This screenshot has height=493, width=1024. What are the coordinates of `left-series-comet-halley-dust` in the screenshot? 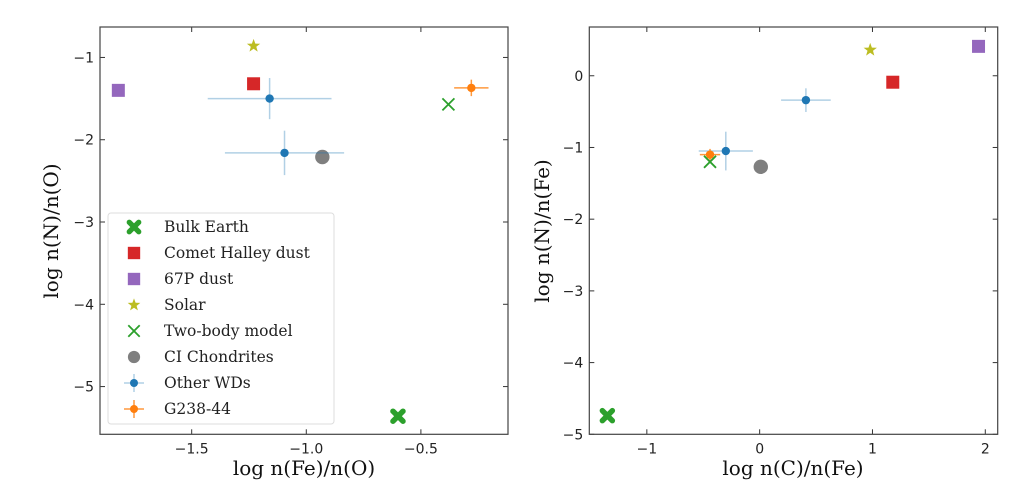 It's located at (254, 84).